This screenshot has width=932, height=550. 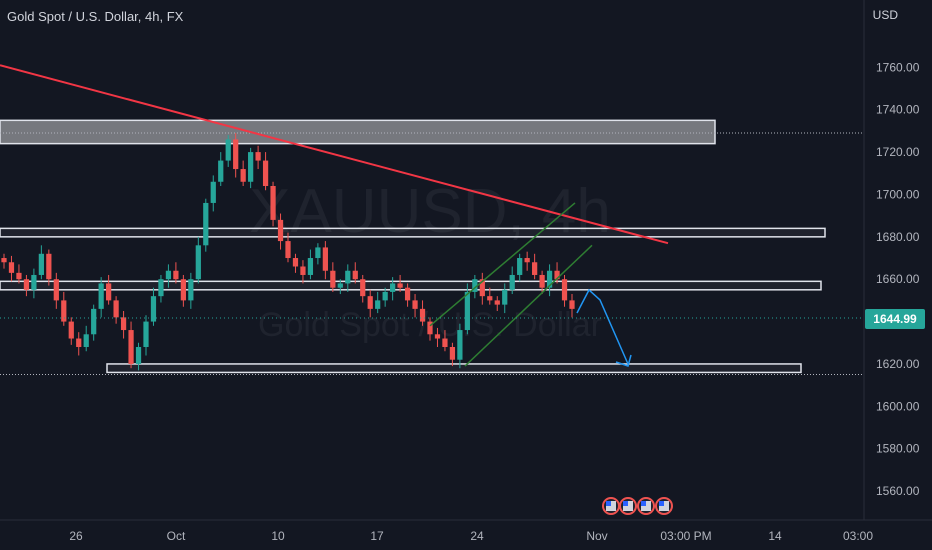 I want to click on x-tick-label: 26, so click(x=76, y=536).